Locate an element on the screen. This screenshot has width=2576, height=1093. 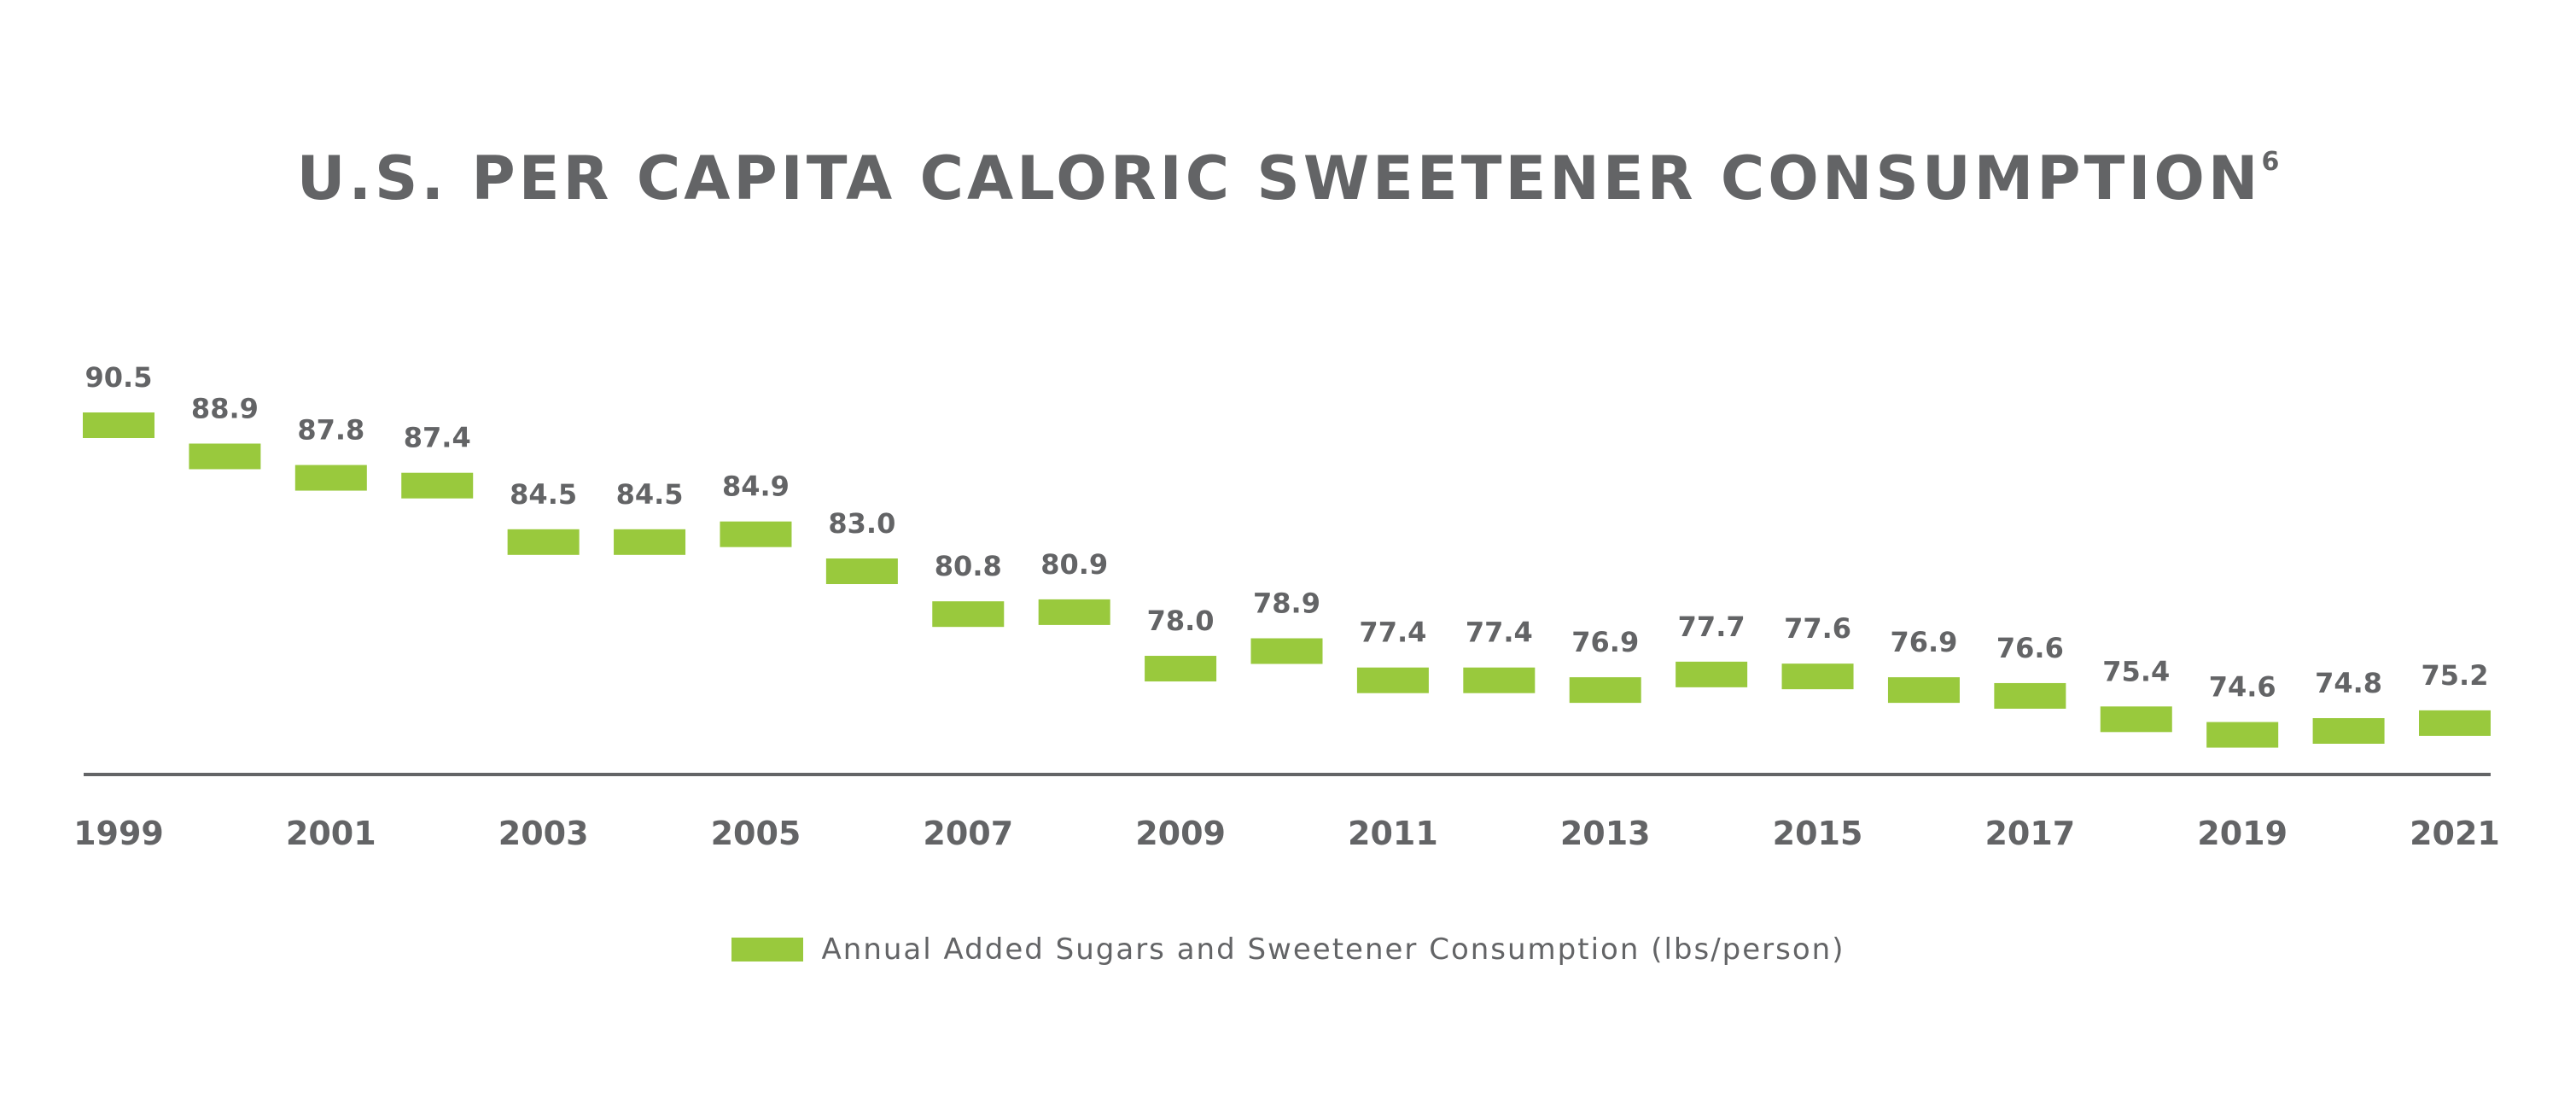
data-label-2020: 74.8 is located at coordinates (2348, 683).